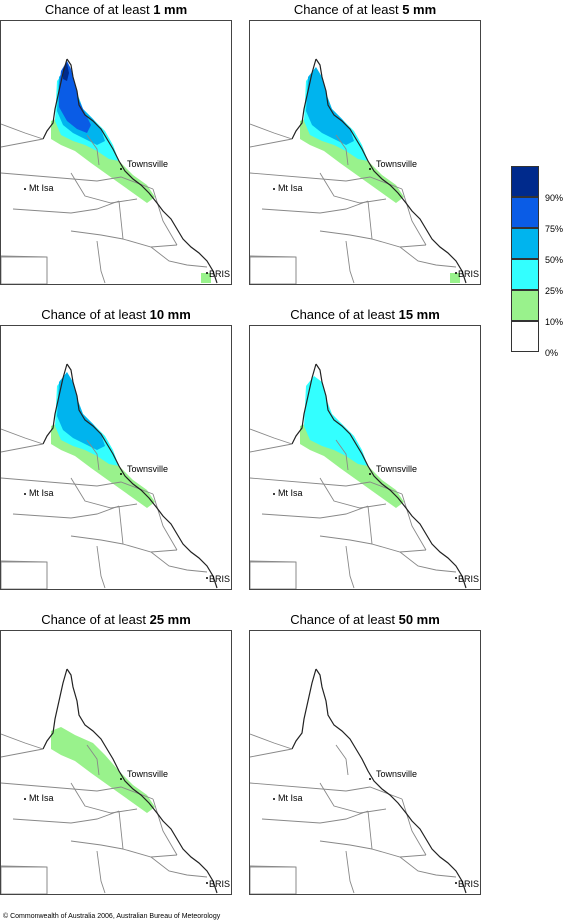  What do you see at coordinates (540, 262) in the screenshot?
I see `probability-legend: 90% 75% 50% 25% 10% 0%` at bounding box center [540, 262].